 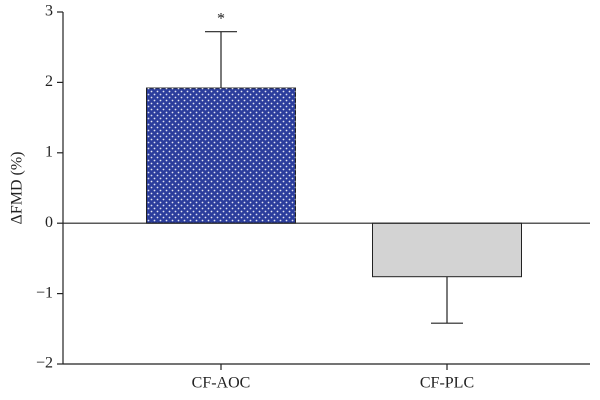 I want to click on bar, so click(x=447, y=250).